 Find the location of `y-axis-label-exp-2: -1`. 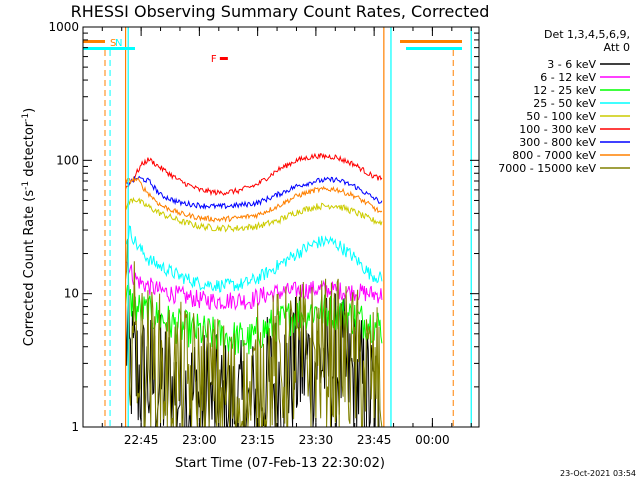

y-axis-label-exp-2: -1 is located at coordinates (26, 117).